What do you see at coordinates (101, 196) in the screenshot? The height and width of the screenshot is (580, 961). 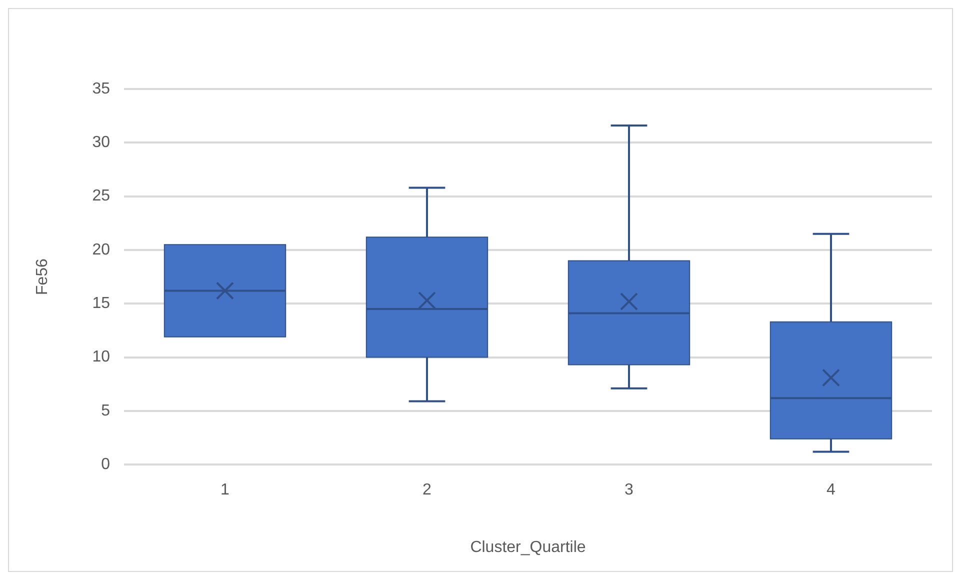 I see `y-tick-label: 25` at bounding box center [101, 196].